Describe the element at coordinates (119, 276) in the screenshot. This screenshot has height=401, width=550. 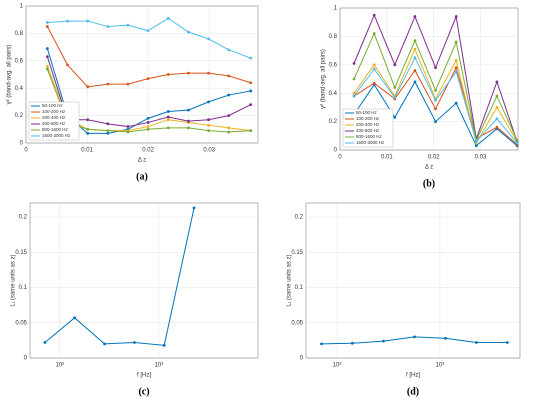
I see `series-line` at that location.